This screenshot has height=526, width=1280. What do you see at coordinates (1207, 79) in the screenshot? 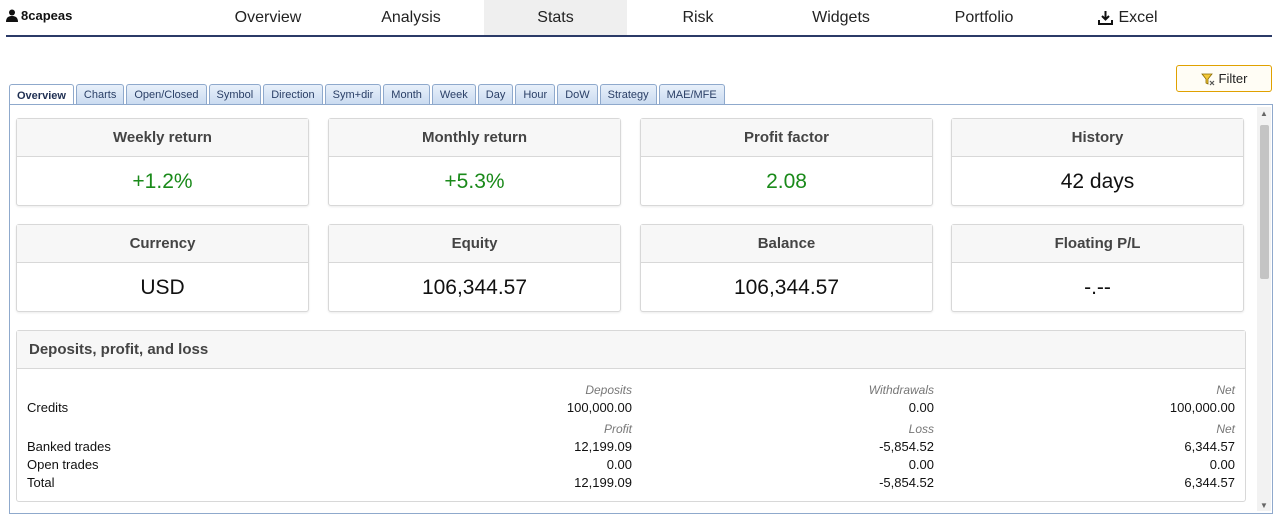
I see `filter-icon` at bounding box center [1207, 79].